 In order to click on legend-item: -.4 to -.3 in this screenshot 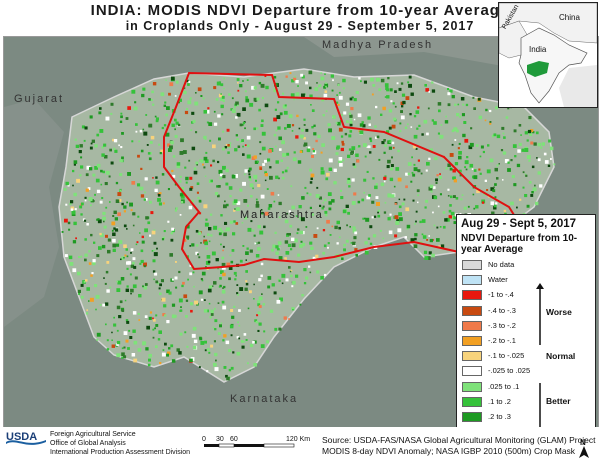, I will do `click(502, 310)`.